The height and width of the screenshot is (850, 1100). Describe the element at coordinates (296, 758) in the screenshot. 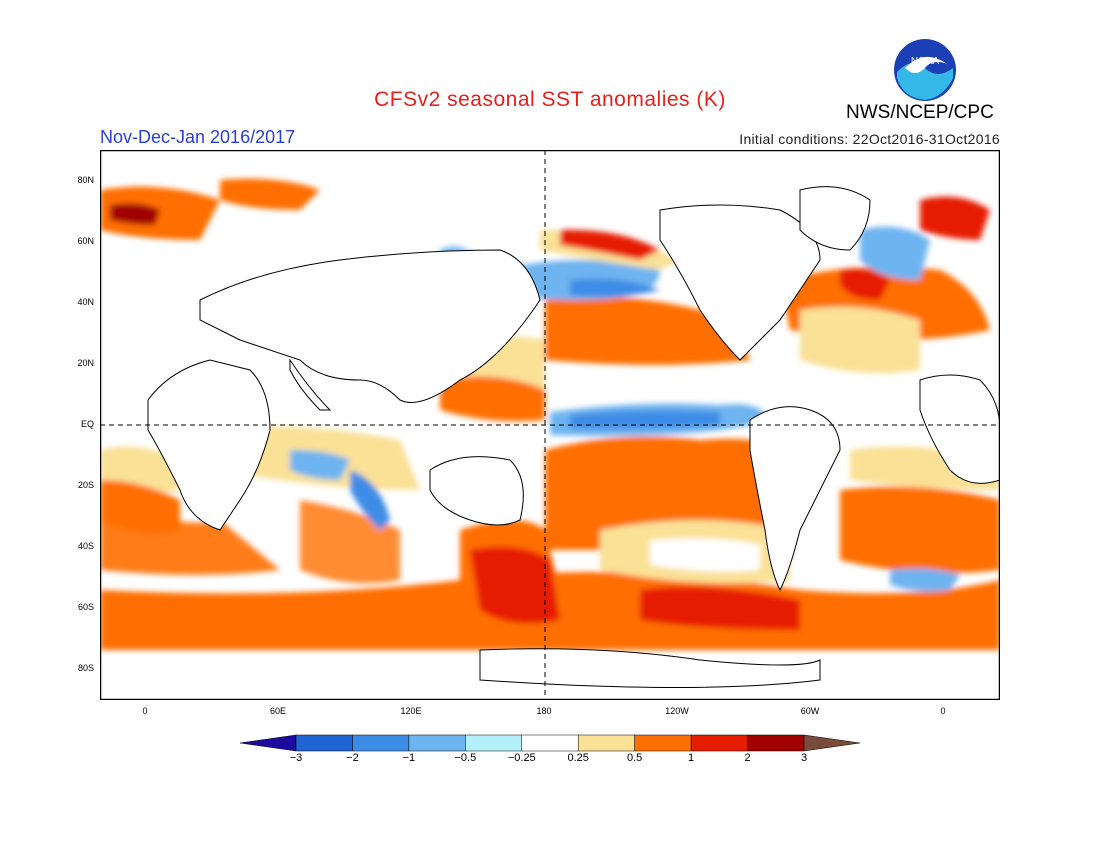

I see `colorbar-label: −3` at that location.